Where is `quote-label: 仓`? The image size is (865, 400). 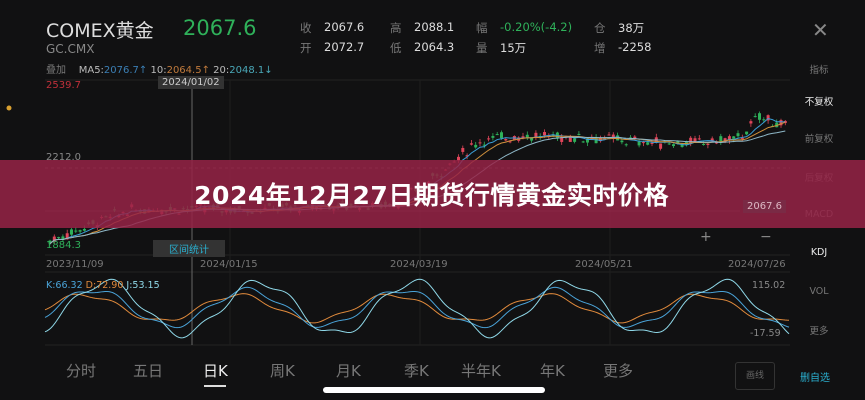
quote-label: 仓 is located at coordinates (600, 28).